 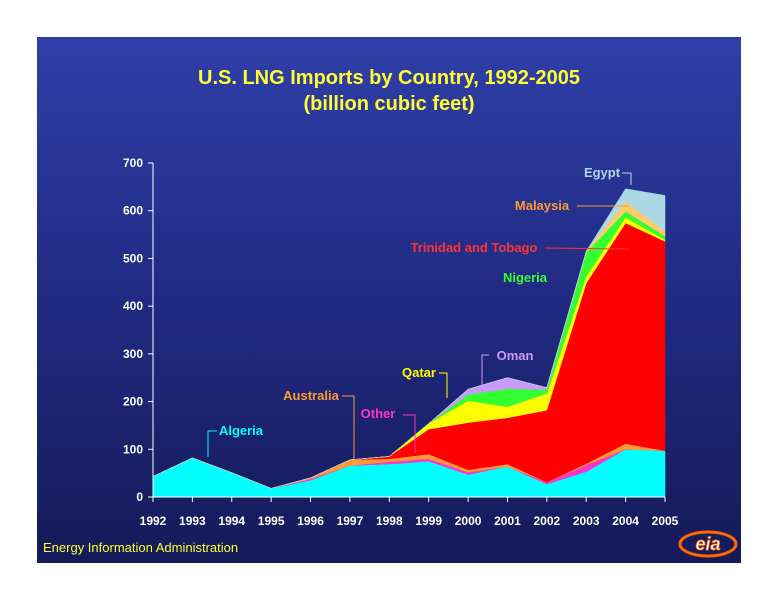 What do you see at coordinates (133, 402) in the screenshot?
I see `y-tick-label: 200` at bounding box center [133, 402].